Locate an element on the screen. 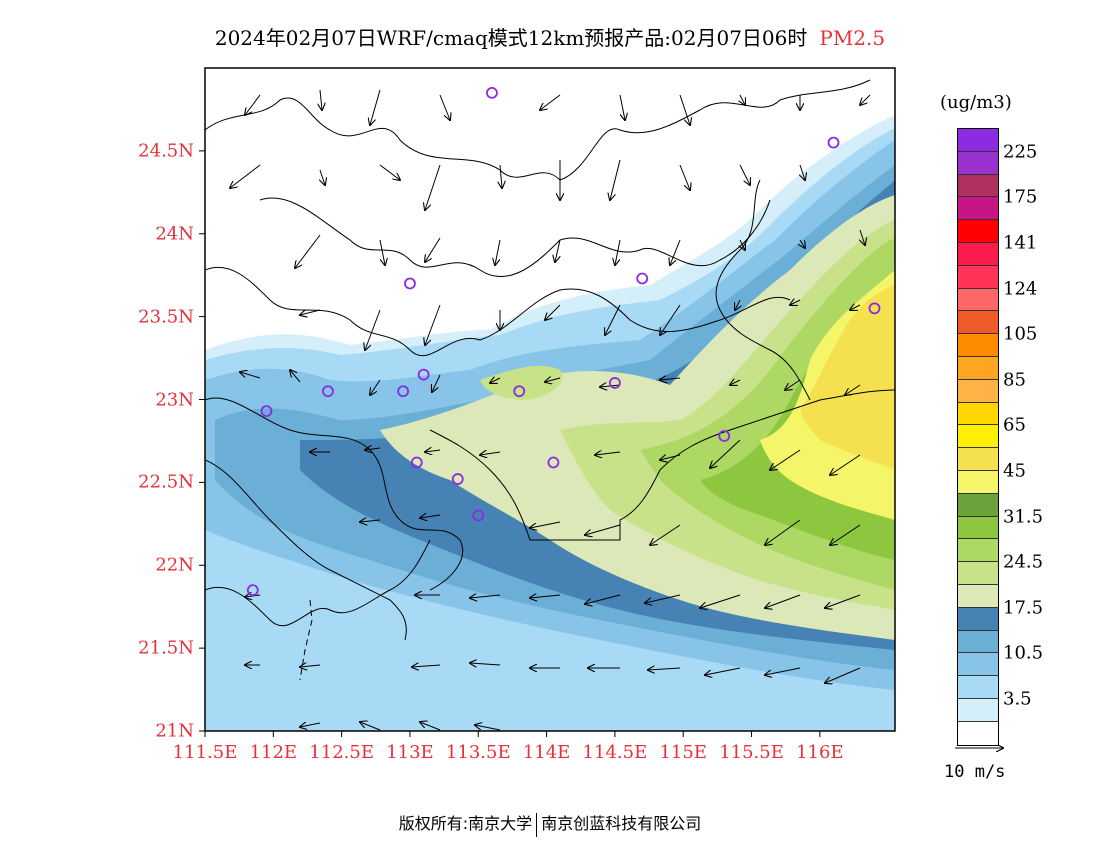 The height and width of the screenshot is (850, 1100). footer-right: 南京创蓝科技有限公司 is located at coordinates (621, 823).